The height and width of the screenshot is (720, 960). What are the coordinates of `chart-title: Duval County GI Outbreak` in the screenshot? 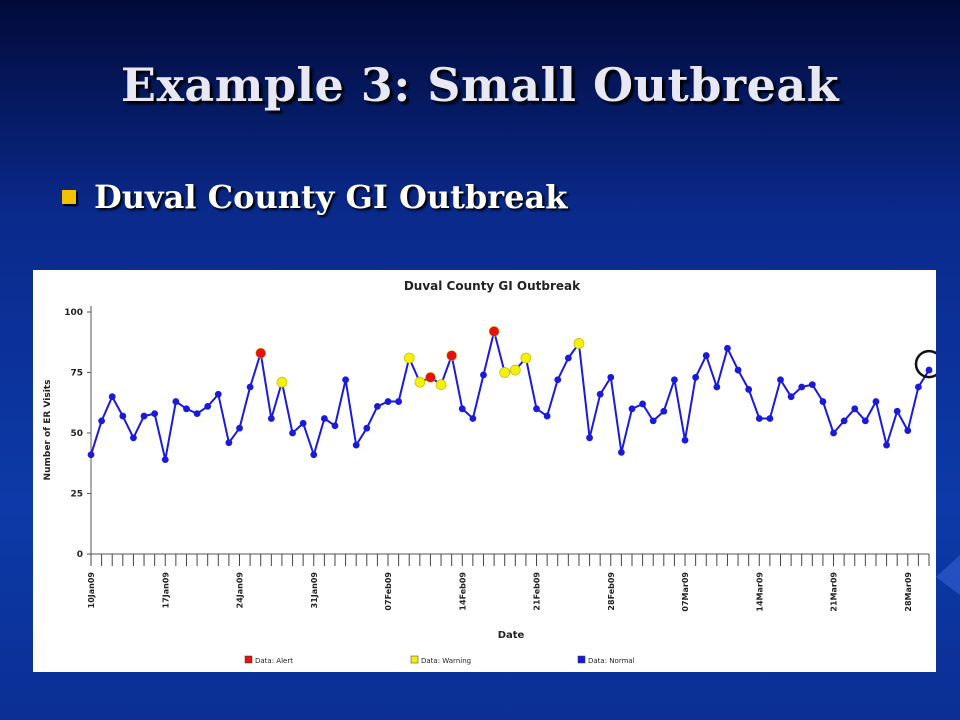 It's located at (492, 286).